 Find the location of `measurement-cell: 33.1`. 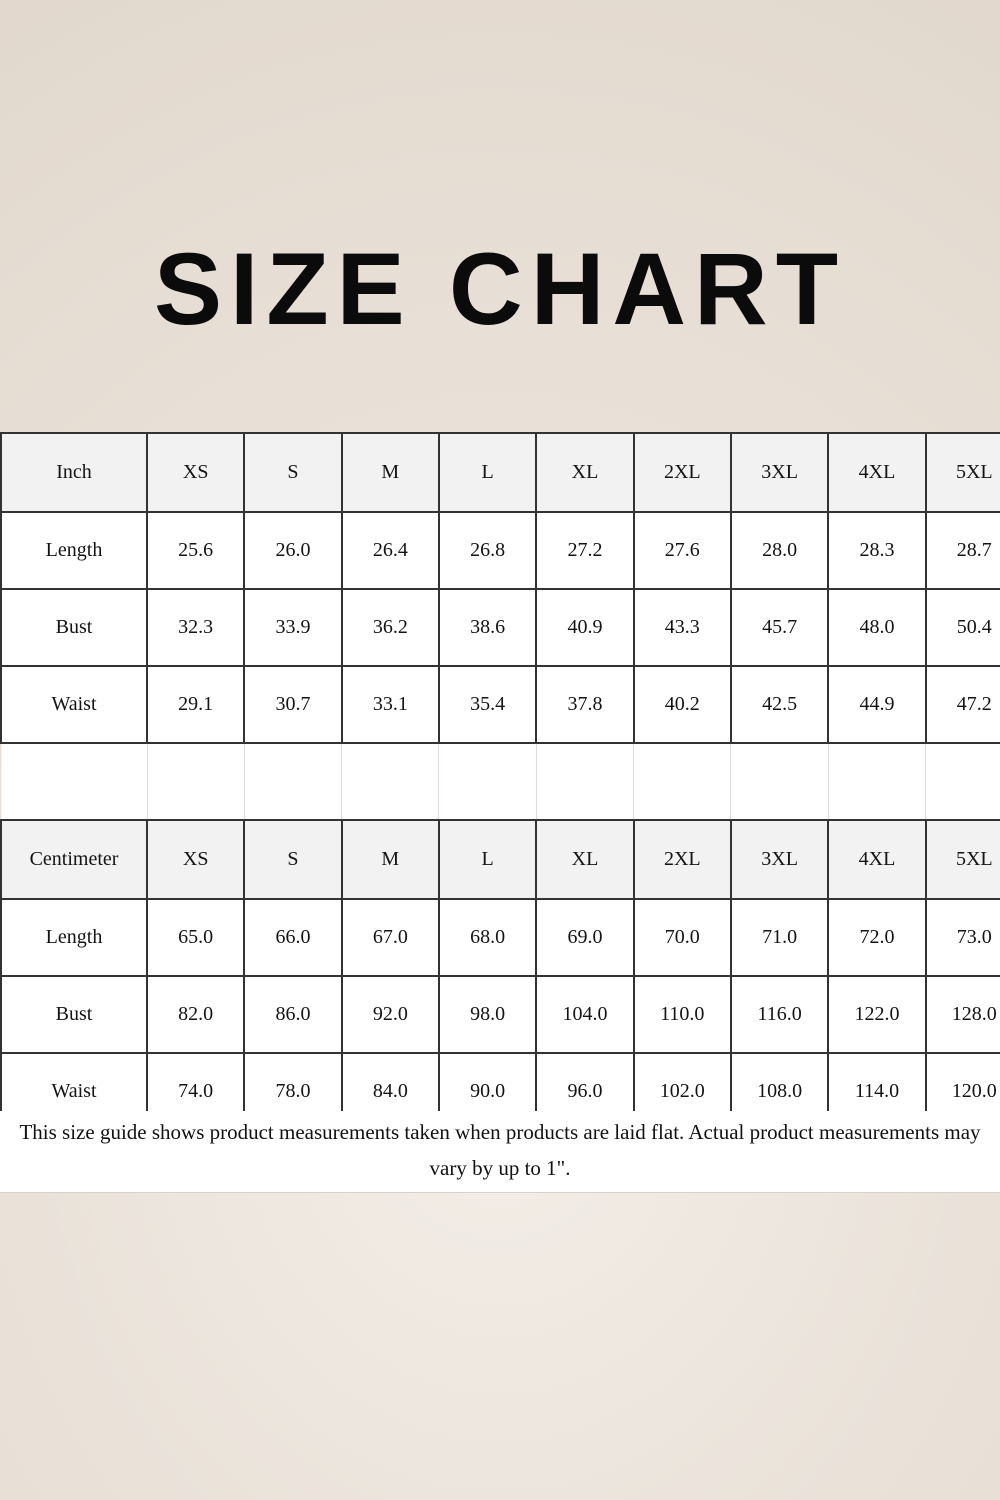

measurement-cell: 33.1 is located at coordinates (390, 704).